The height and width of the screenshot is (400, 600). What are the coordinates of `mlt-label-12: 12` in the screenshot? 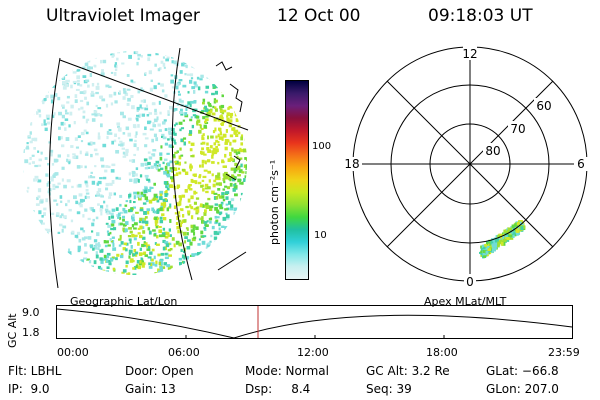 It's located at (469, 54).